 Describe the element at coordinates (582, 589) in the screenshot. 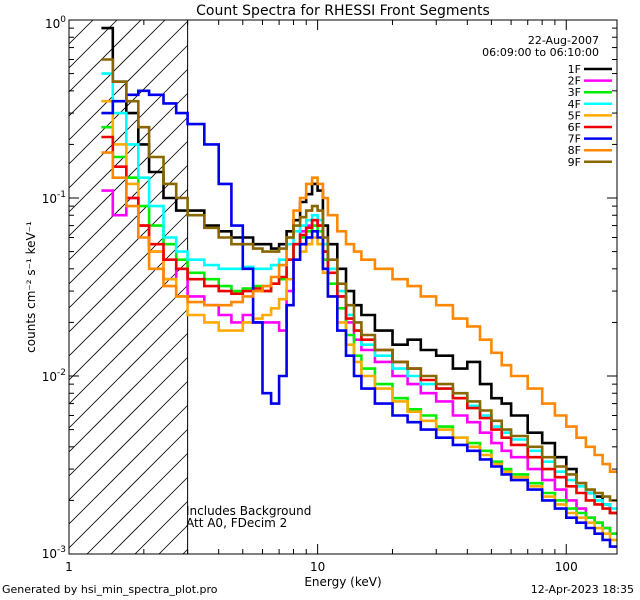

I see `footer-timestamp: 12-Apr-2023 18:35` at that location.